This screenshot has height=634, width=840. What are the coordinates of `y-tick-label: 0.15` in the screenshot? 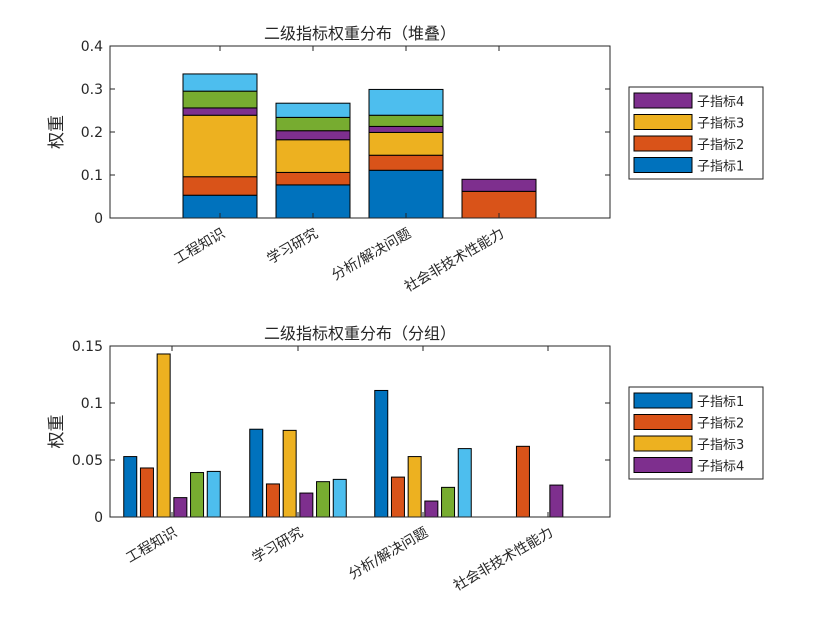 It's located at (87, 347).